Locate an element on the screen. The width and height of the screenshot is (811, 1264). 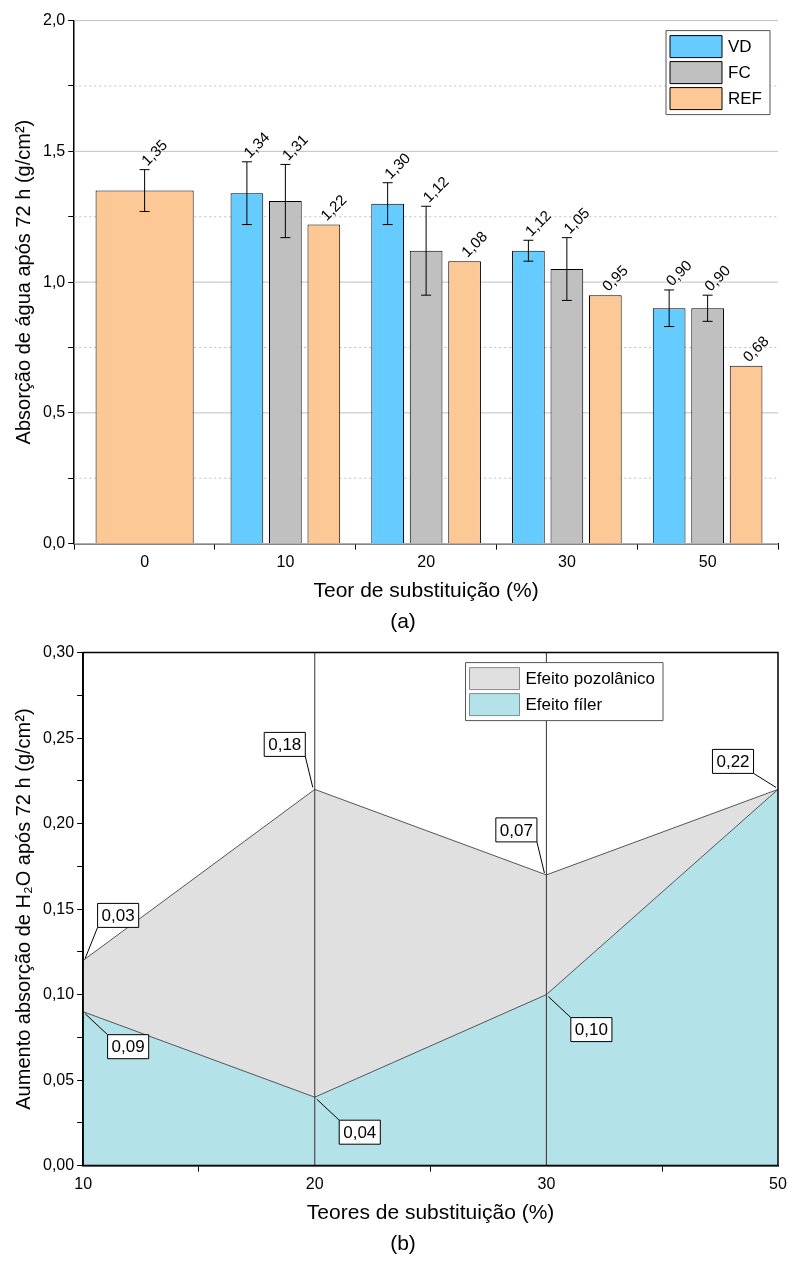
y-tick-label: 0,05 is located at coordinates (59, 1079).